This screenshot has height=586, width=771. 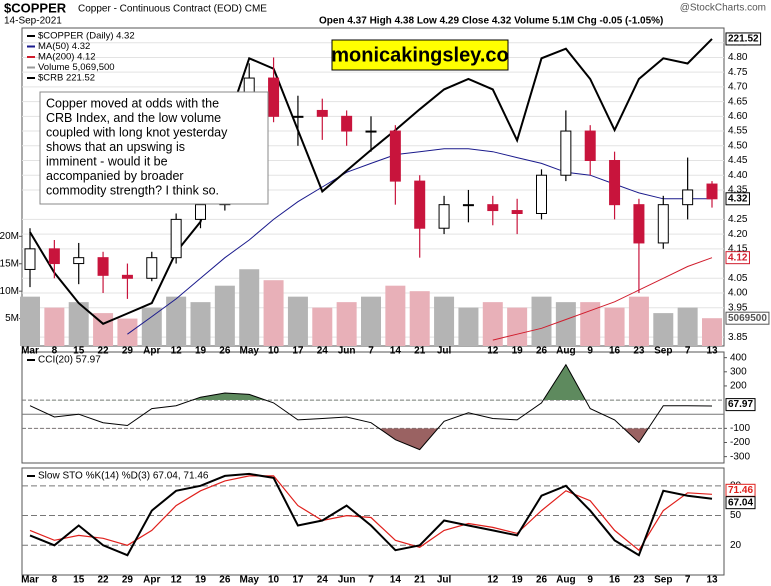 What do you see at coordinates (740, 404) in the screenshot?
I see `cci-label: 67.97` at bounding box center [740, 404].